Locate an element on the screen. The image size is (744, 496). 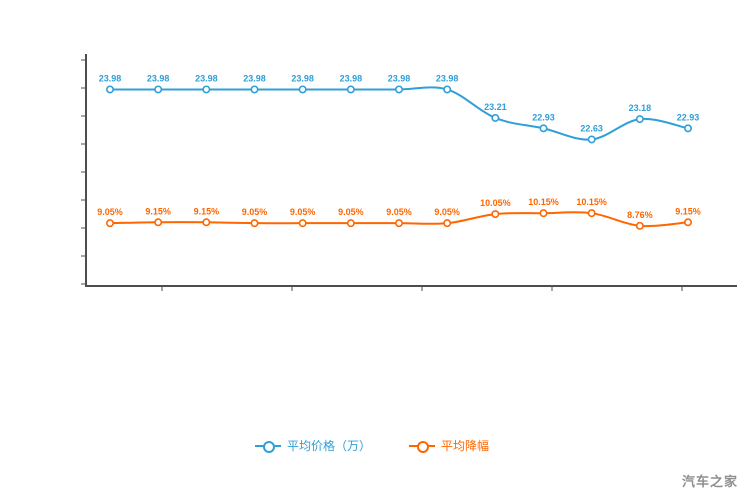
avg-discount-legend-marker is located at coordinates (422, 447).